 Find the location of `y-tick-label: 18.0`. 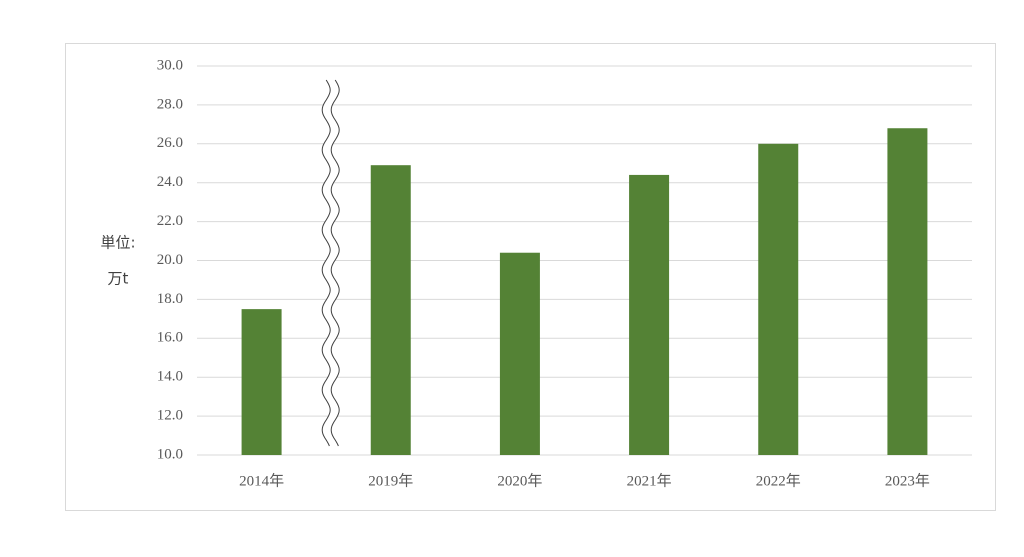

y-tick-label: 18.0 is located at coordinates (170, 299).